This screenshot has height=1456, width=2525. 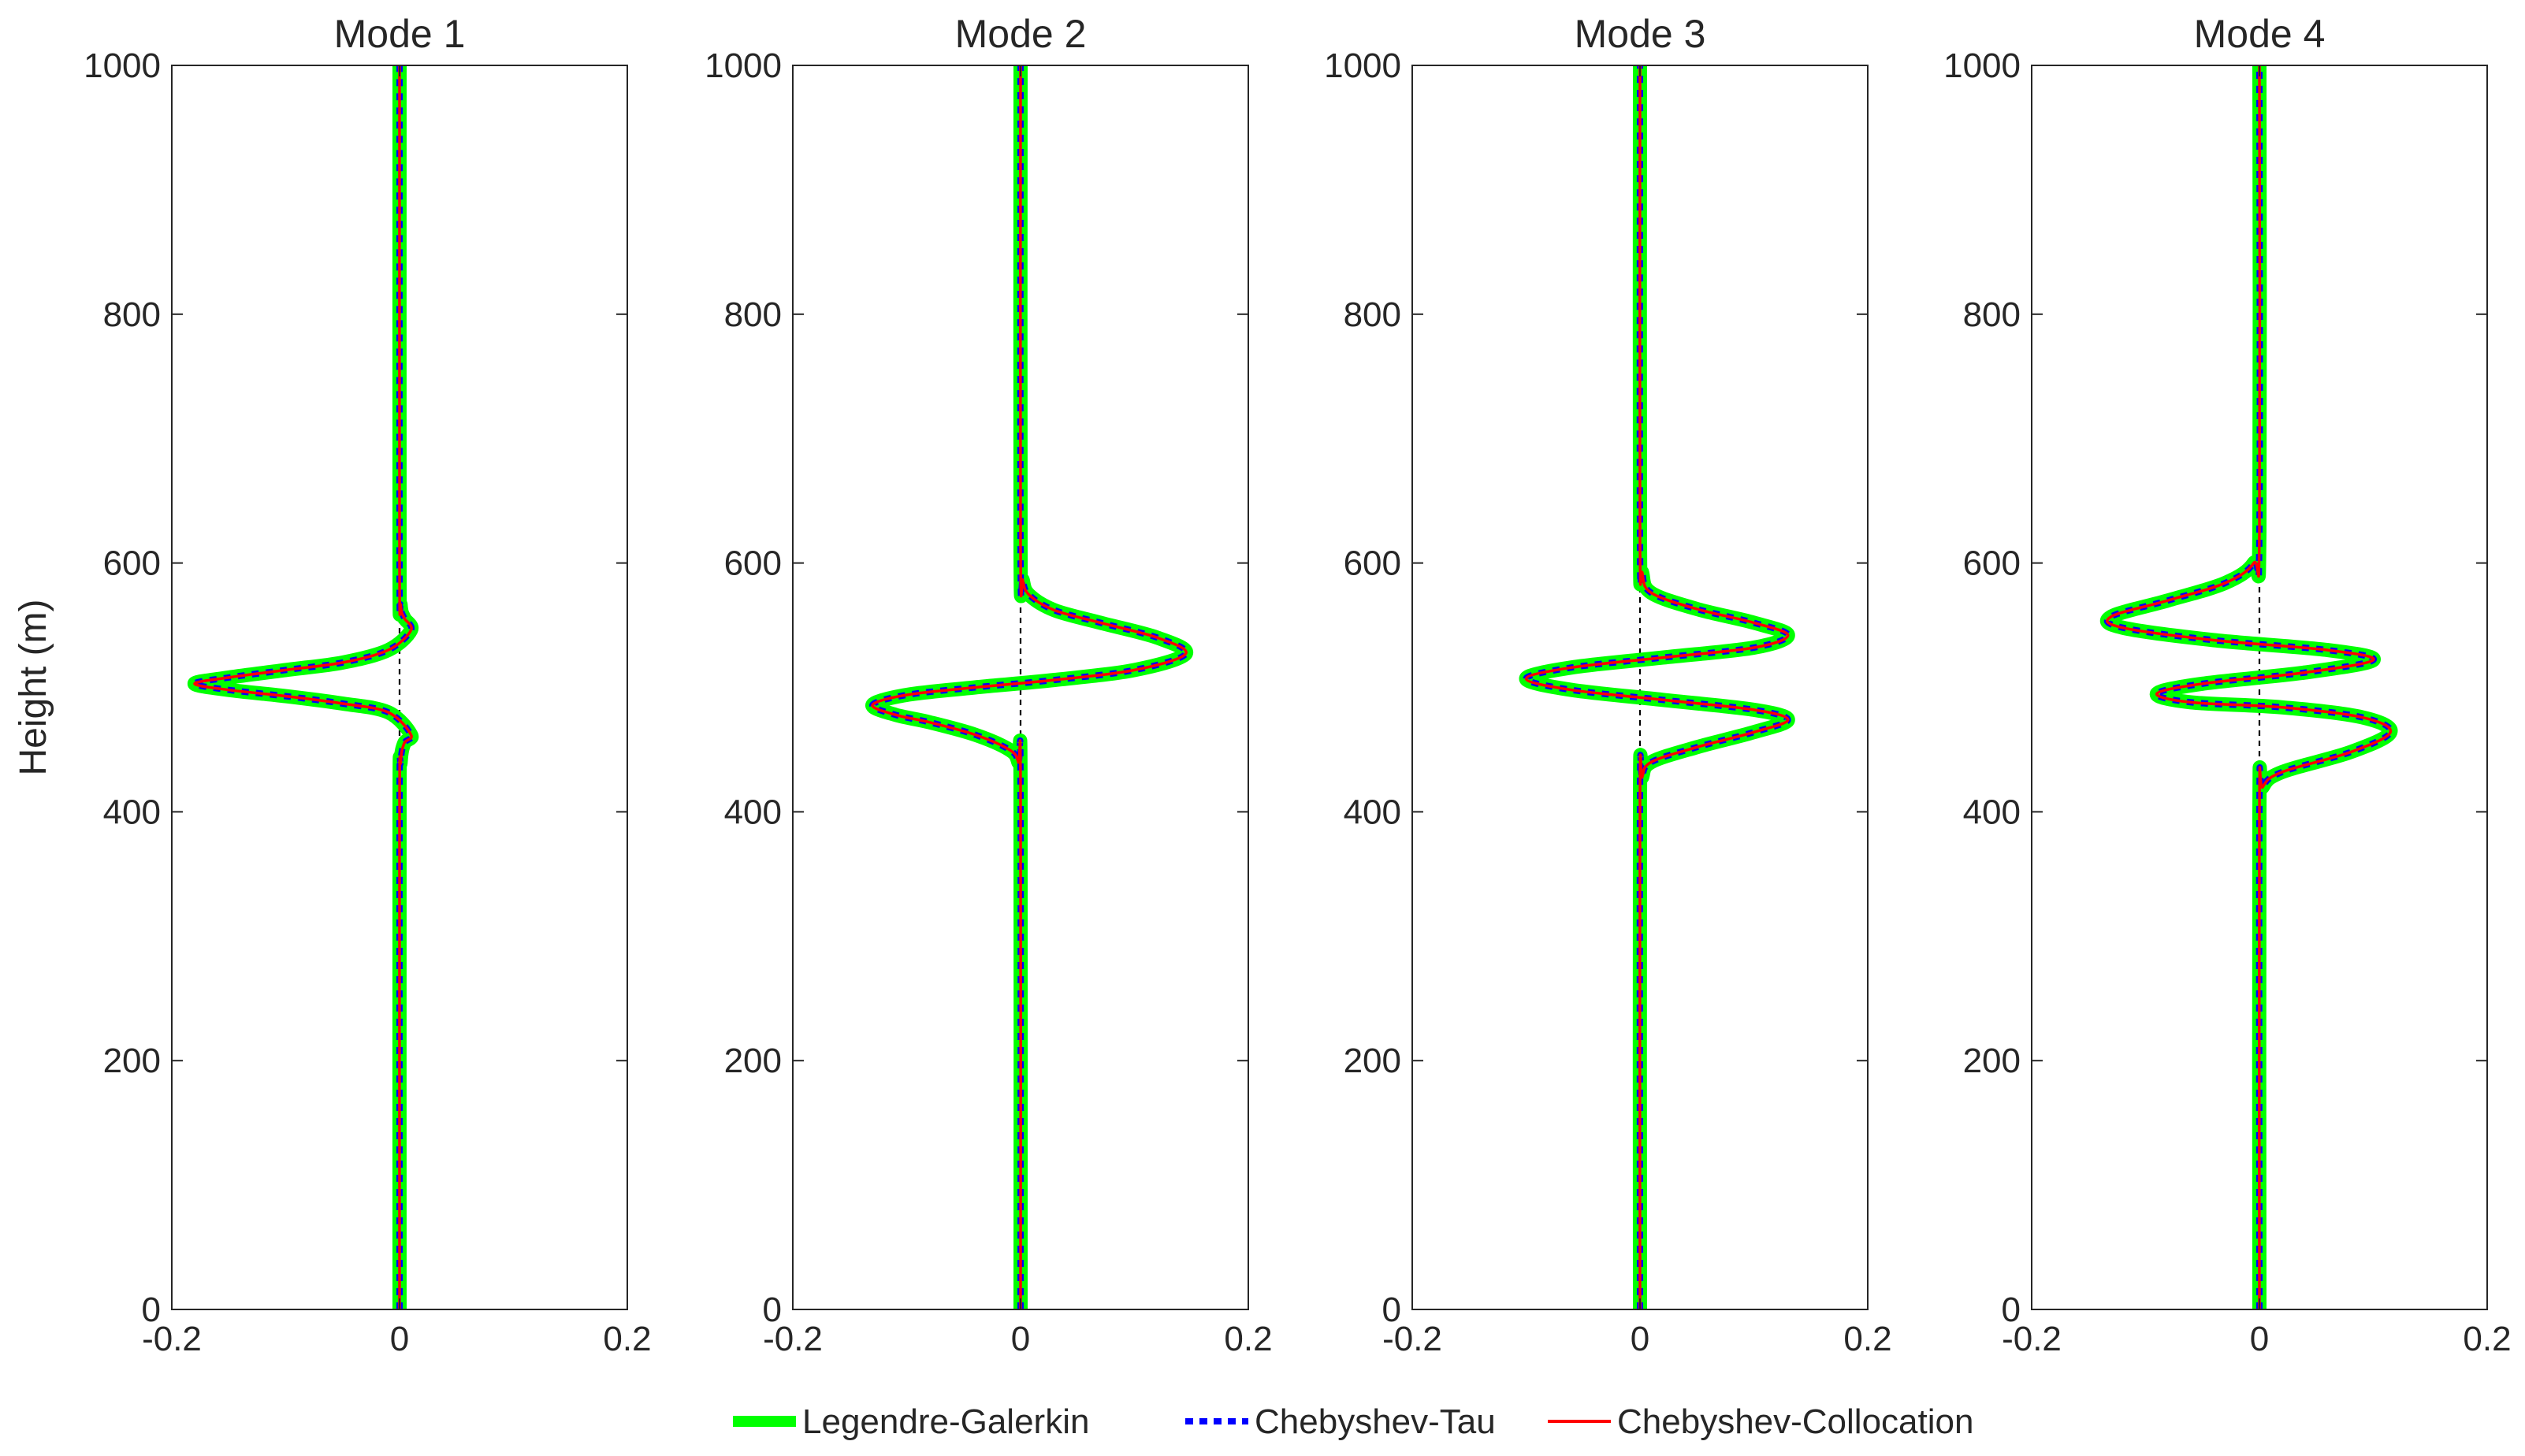 I want to click on panel-title: Mode 4, so click(x=2260, y=34).